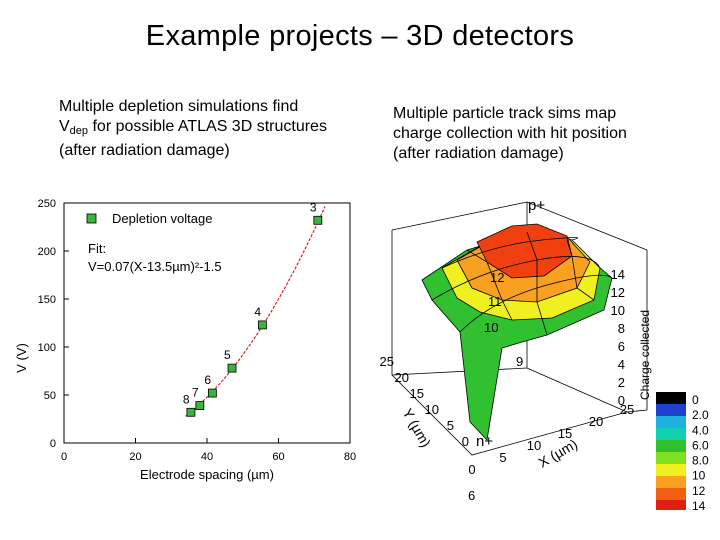  Describe the element at coordinates (144, 150) in the screenshot. I see `left-caption-line3: (after radiation damage)` at that location.